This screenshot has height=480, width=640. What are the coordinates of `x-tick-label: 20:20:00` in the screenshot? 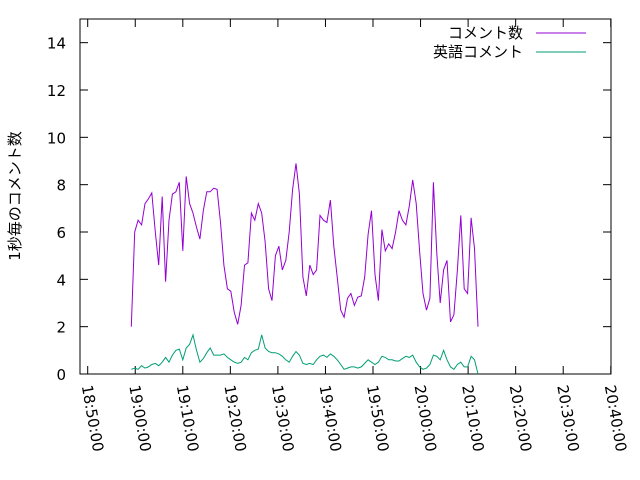 It's located at (520, 418).